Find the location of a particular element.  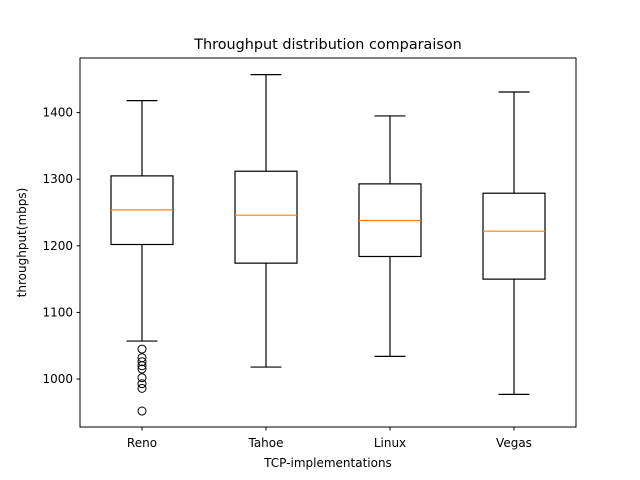

y-tick-label: 1400 is located at coordinates (57, 113).